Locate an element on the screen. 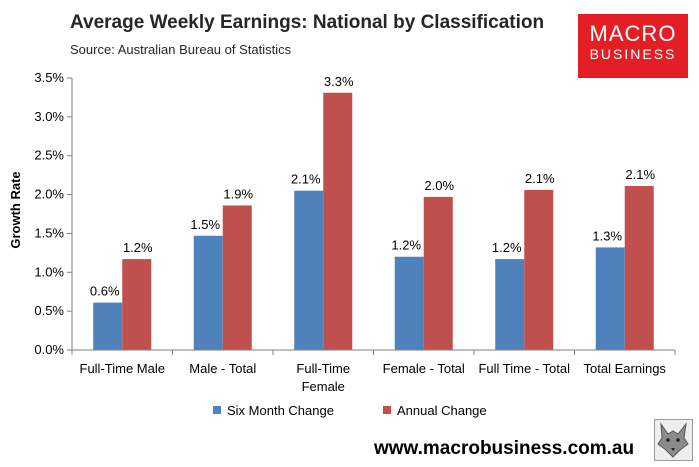 The image size is (699, 467). macrobusiness-logo: MACRO BUSINESS is located at coordinates (633, 46).